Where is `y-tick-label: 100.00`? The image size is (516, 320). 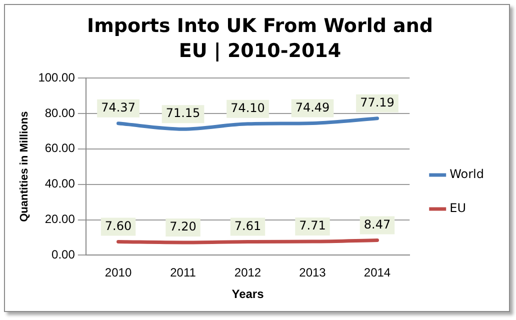 y-tick-label: 100.00 is located at coordinates (57, 77).